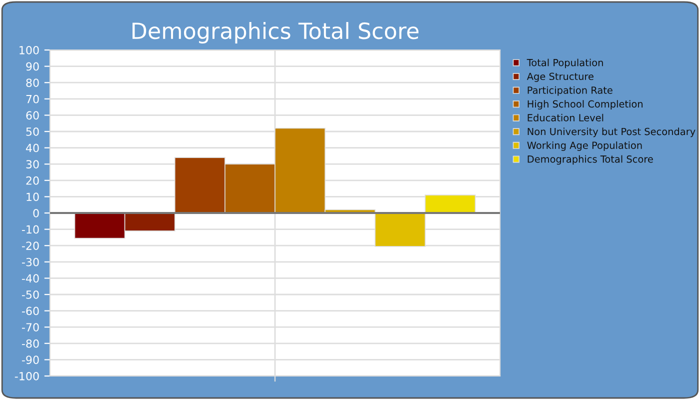  What do you see at coordinates (32, 99) in the screenshot?
I see `y-tick-label: 70` at bounding box center [32, 99].